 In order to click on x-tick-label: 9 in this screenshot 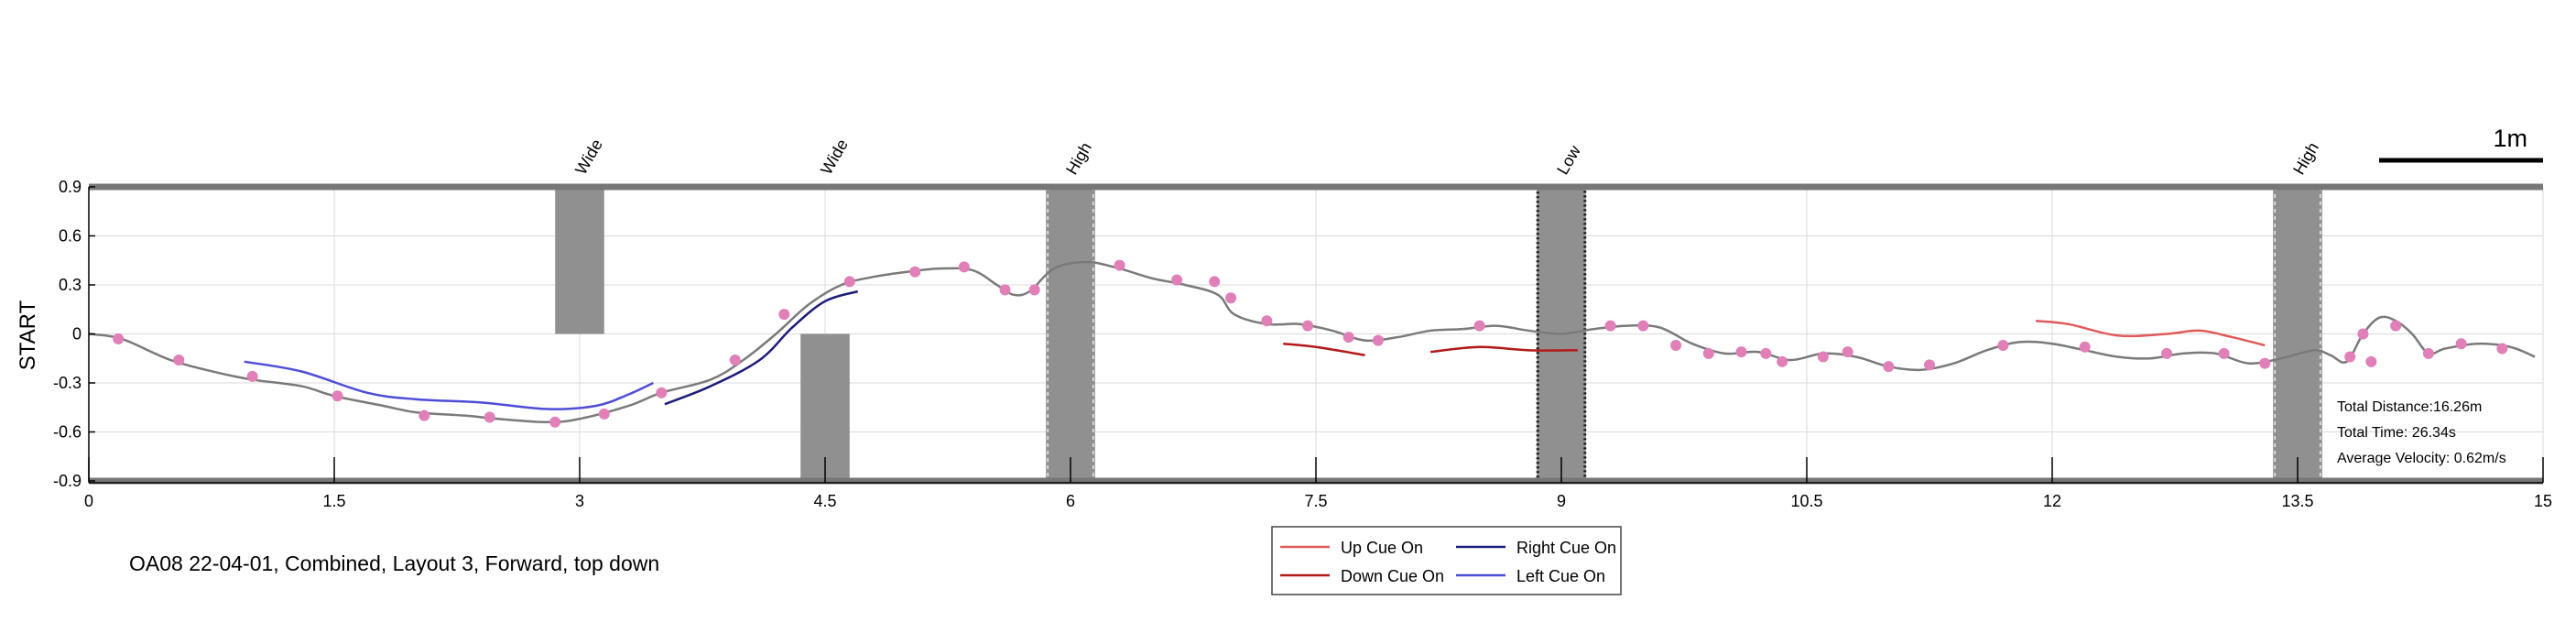, I will do `click(1561, 501)`.